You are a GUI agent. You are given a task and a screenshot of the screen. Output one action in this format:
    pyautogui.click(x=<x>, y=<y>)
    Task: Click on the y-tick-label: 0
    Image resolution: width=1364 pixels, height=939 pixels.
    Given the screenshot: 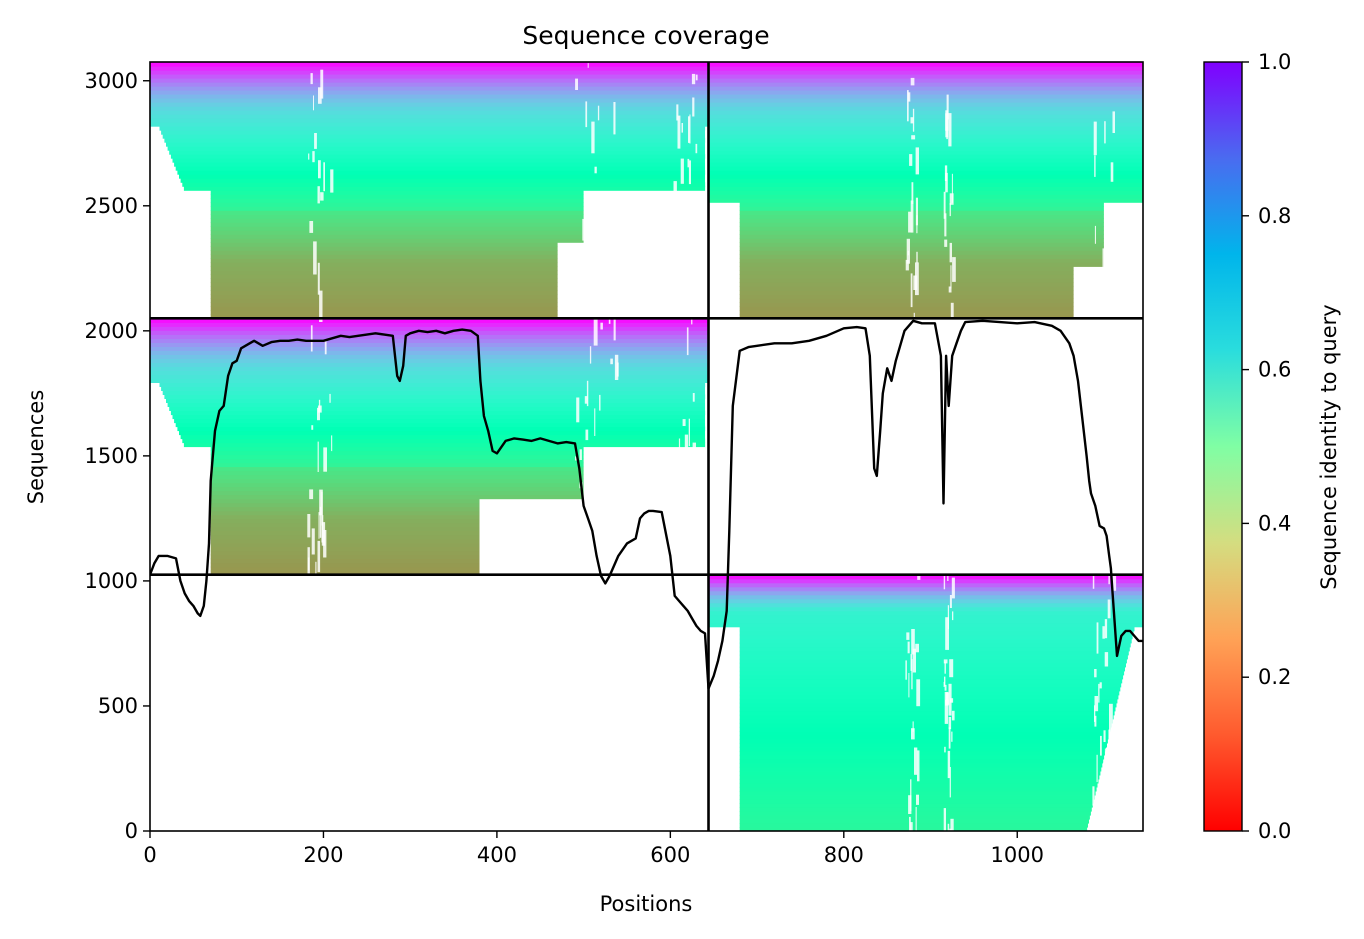 What is the action you would take?
    pyautogui.click(x=131, y=831)
    